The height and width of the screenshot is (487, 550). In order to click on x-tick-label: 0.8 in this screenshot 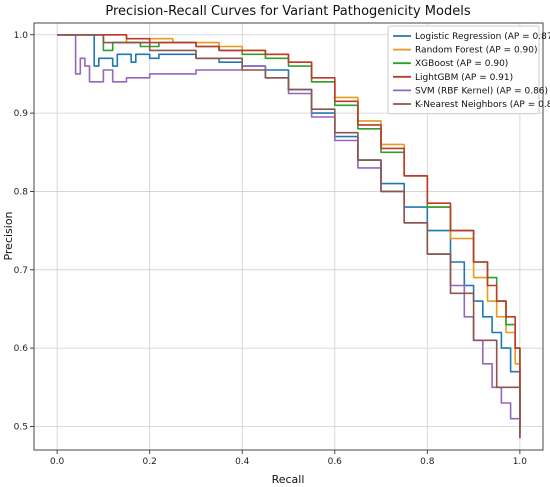, I will do `click(427, 462)`.